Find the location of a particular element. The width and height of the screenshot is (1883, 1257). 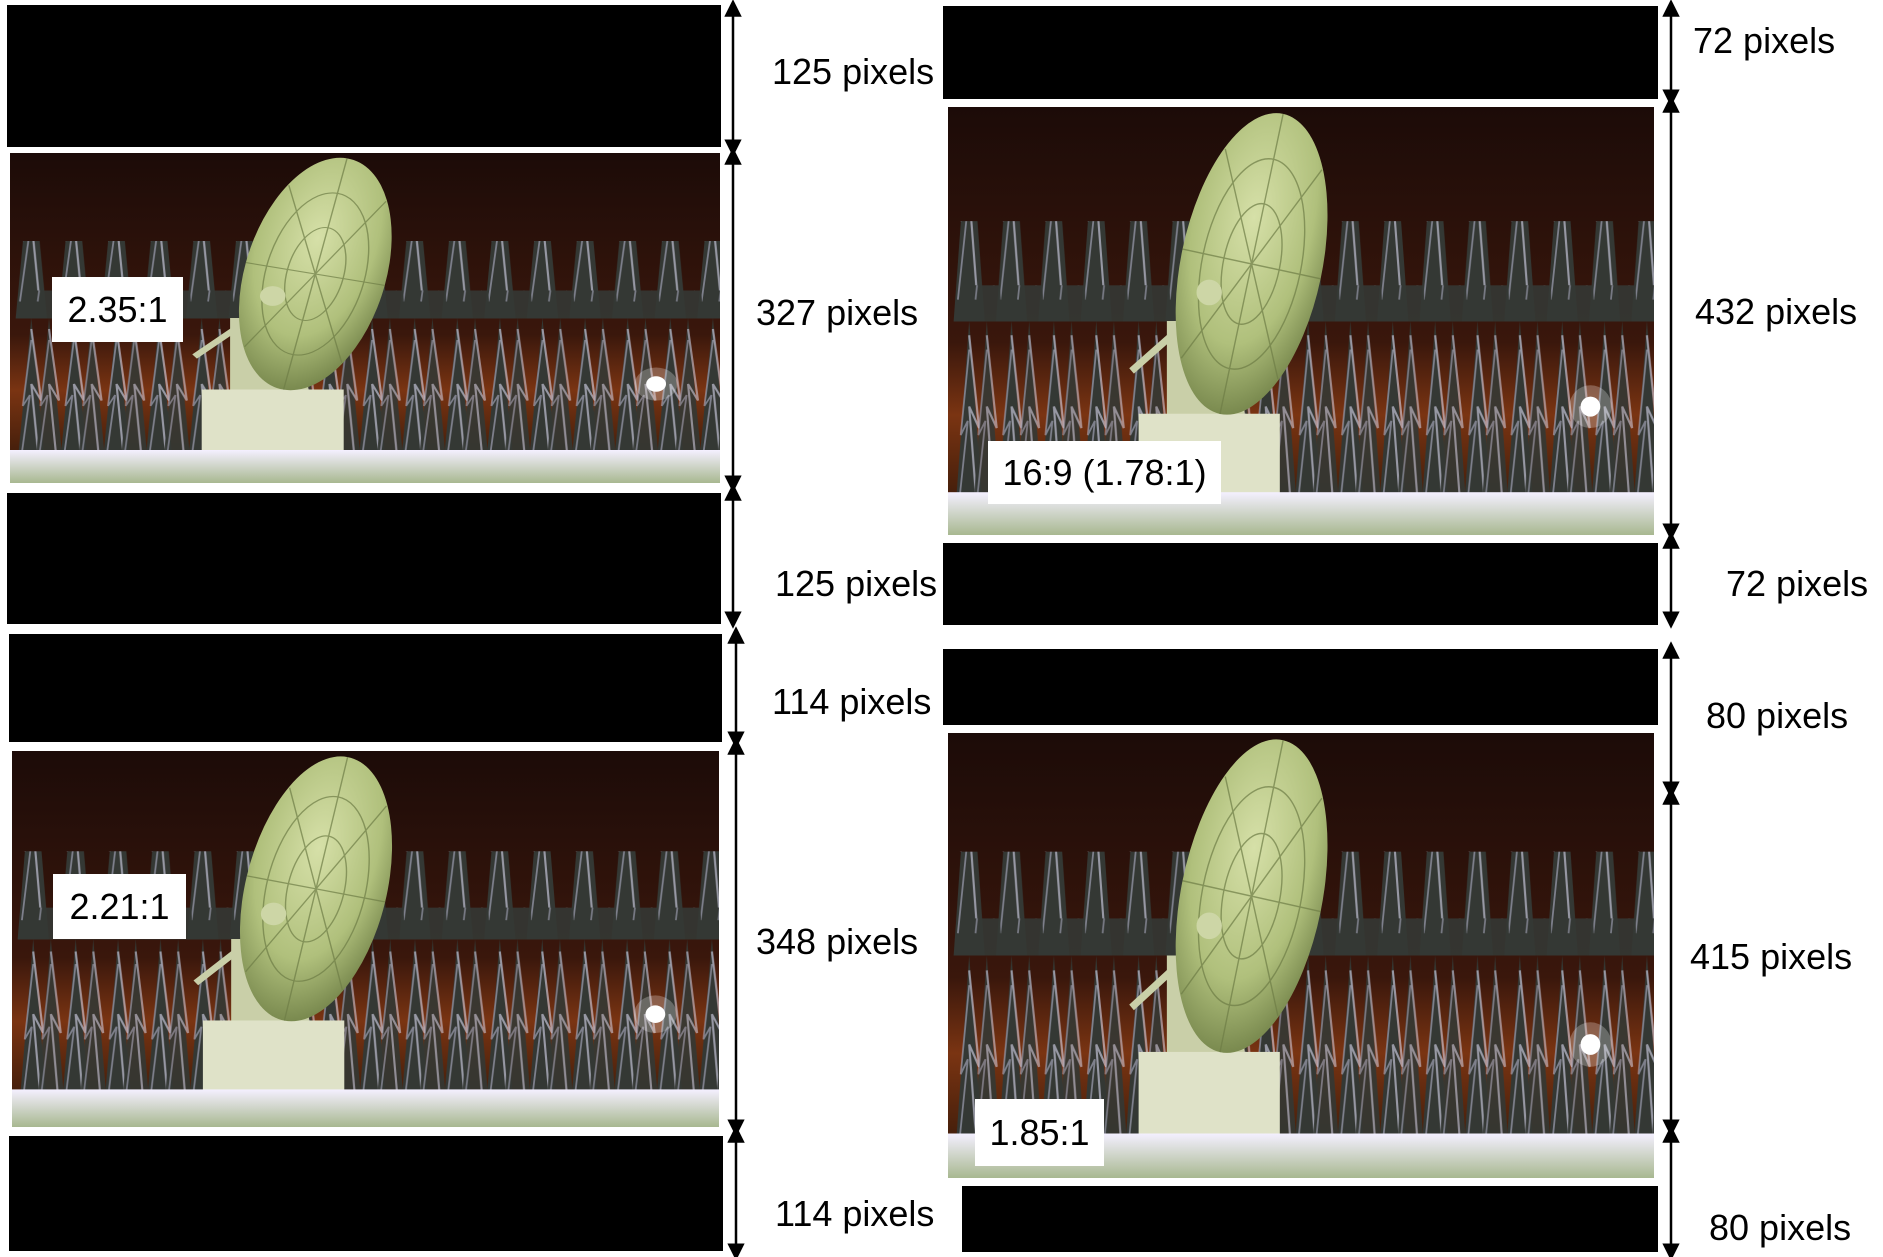

ratio-label: 16:9 (1.78:1) is located at coordinates (1104, 472).